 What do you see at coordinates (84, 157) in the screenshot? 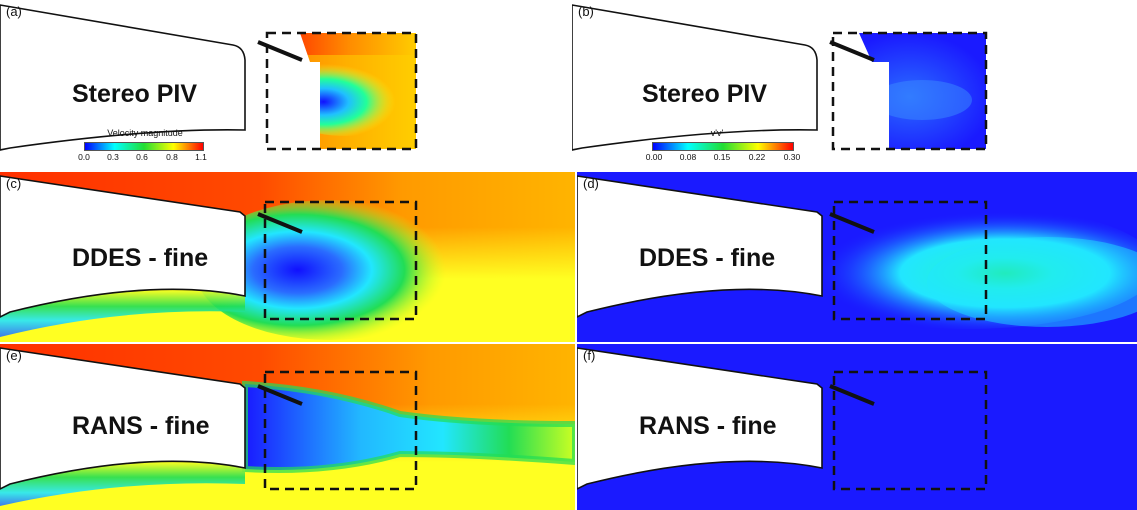
I see `colorbar-tick: 0.0` at bounding box center [84, 157].